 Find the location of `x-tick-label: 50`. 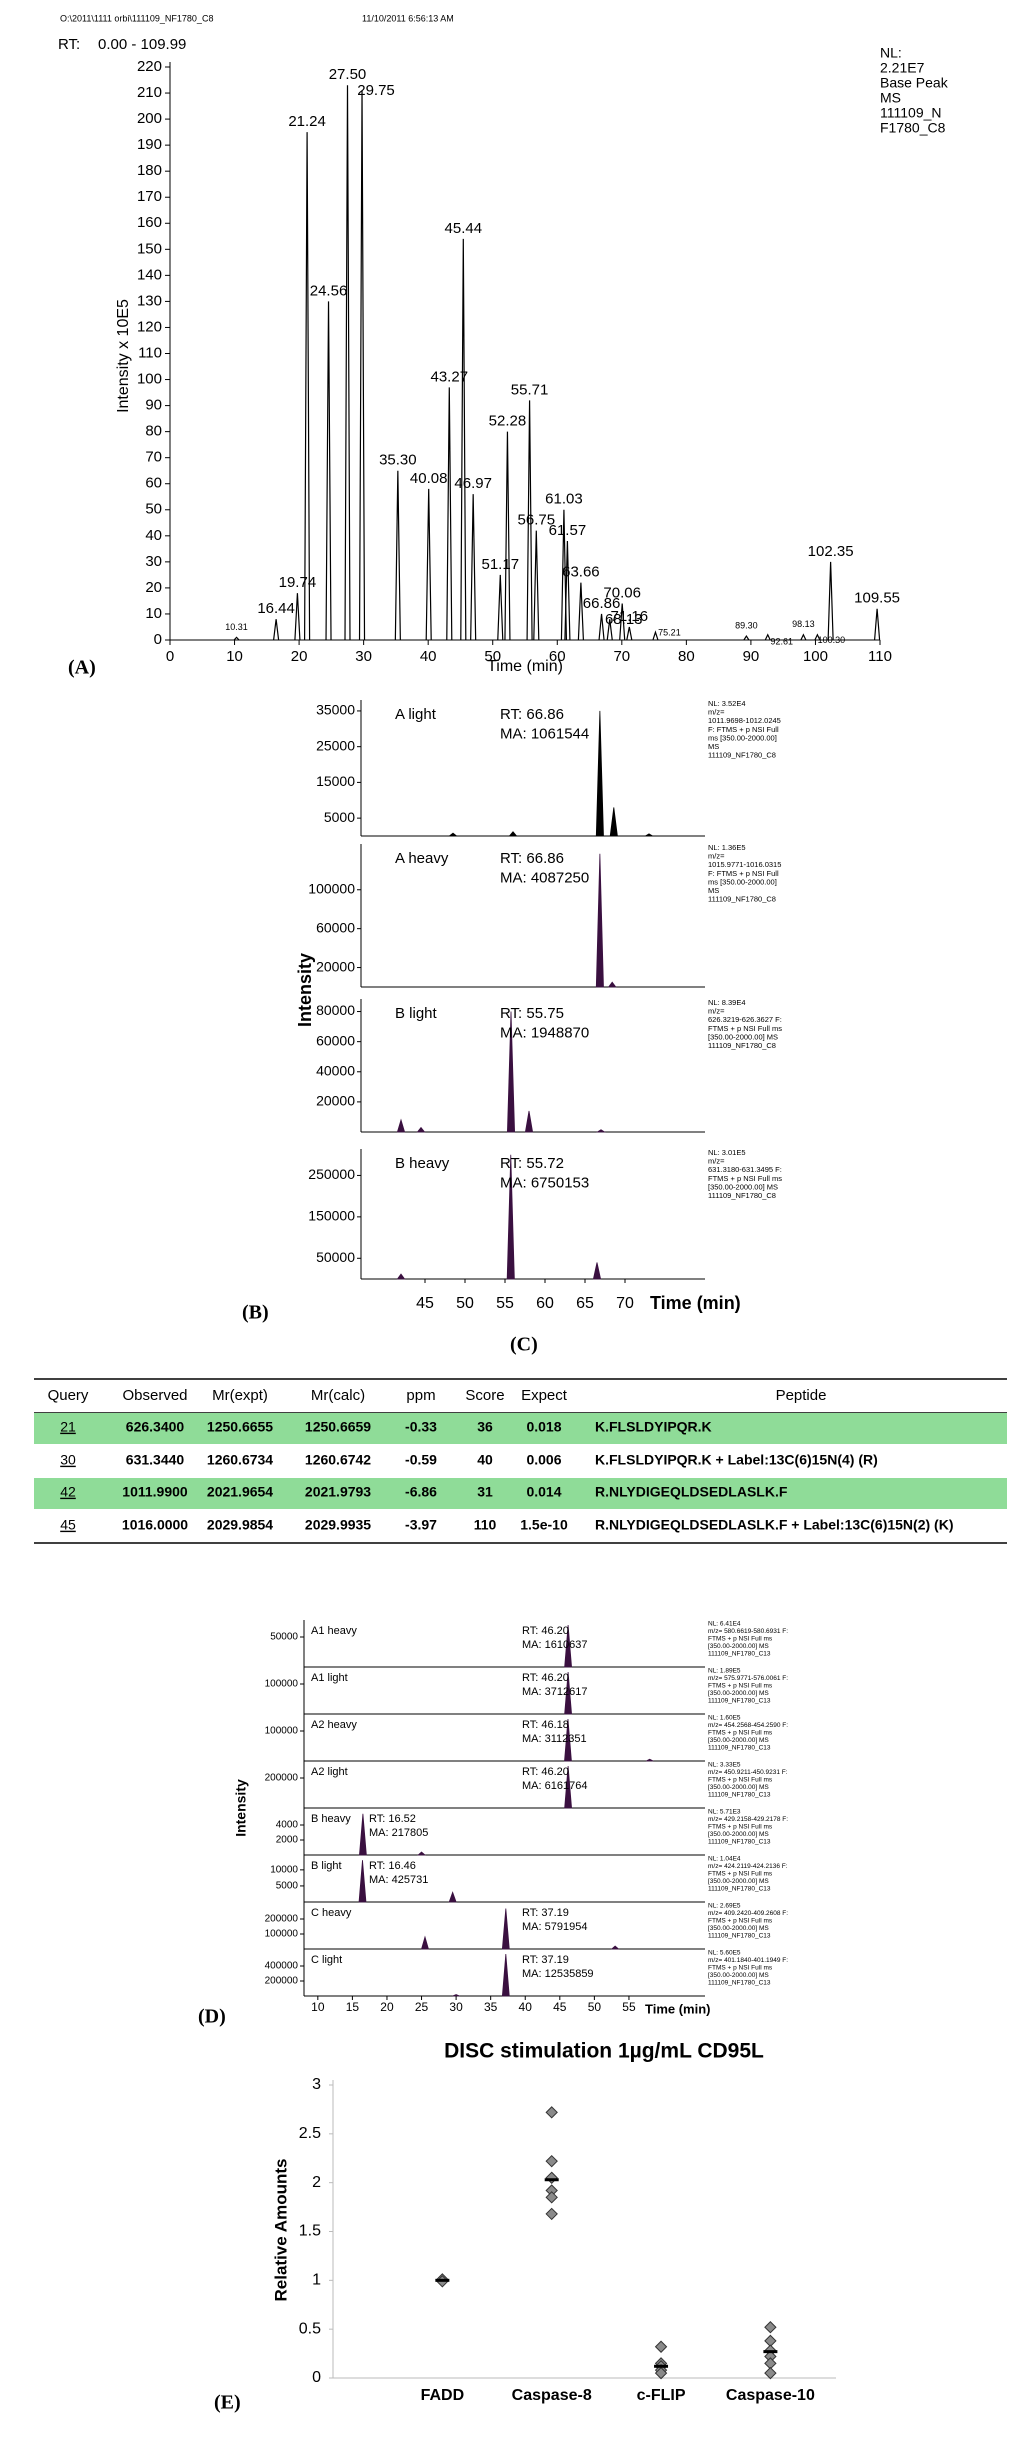

x-tick-label: 50 is located at coordinates (465, 1303).